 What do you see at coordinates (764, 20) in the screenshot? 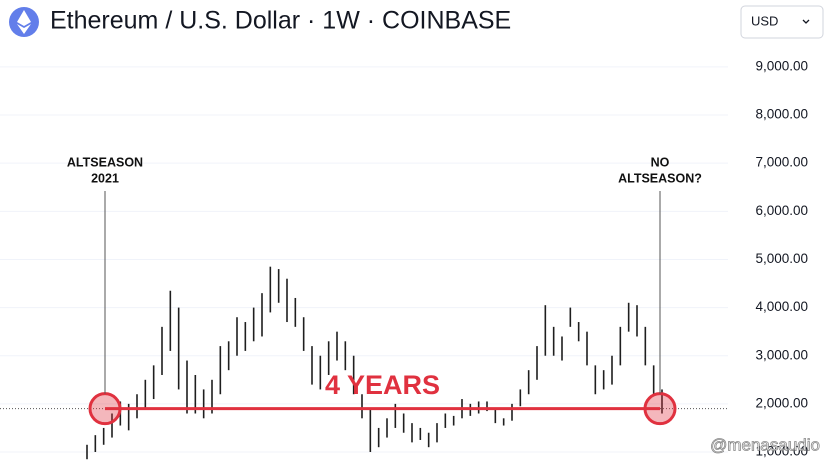
I see `currency-label: USD` at bounding box center [764, 20].